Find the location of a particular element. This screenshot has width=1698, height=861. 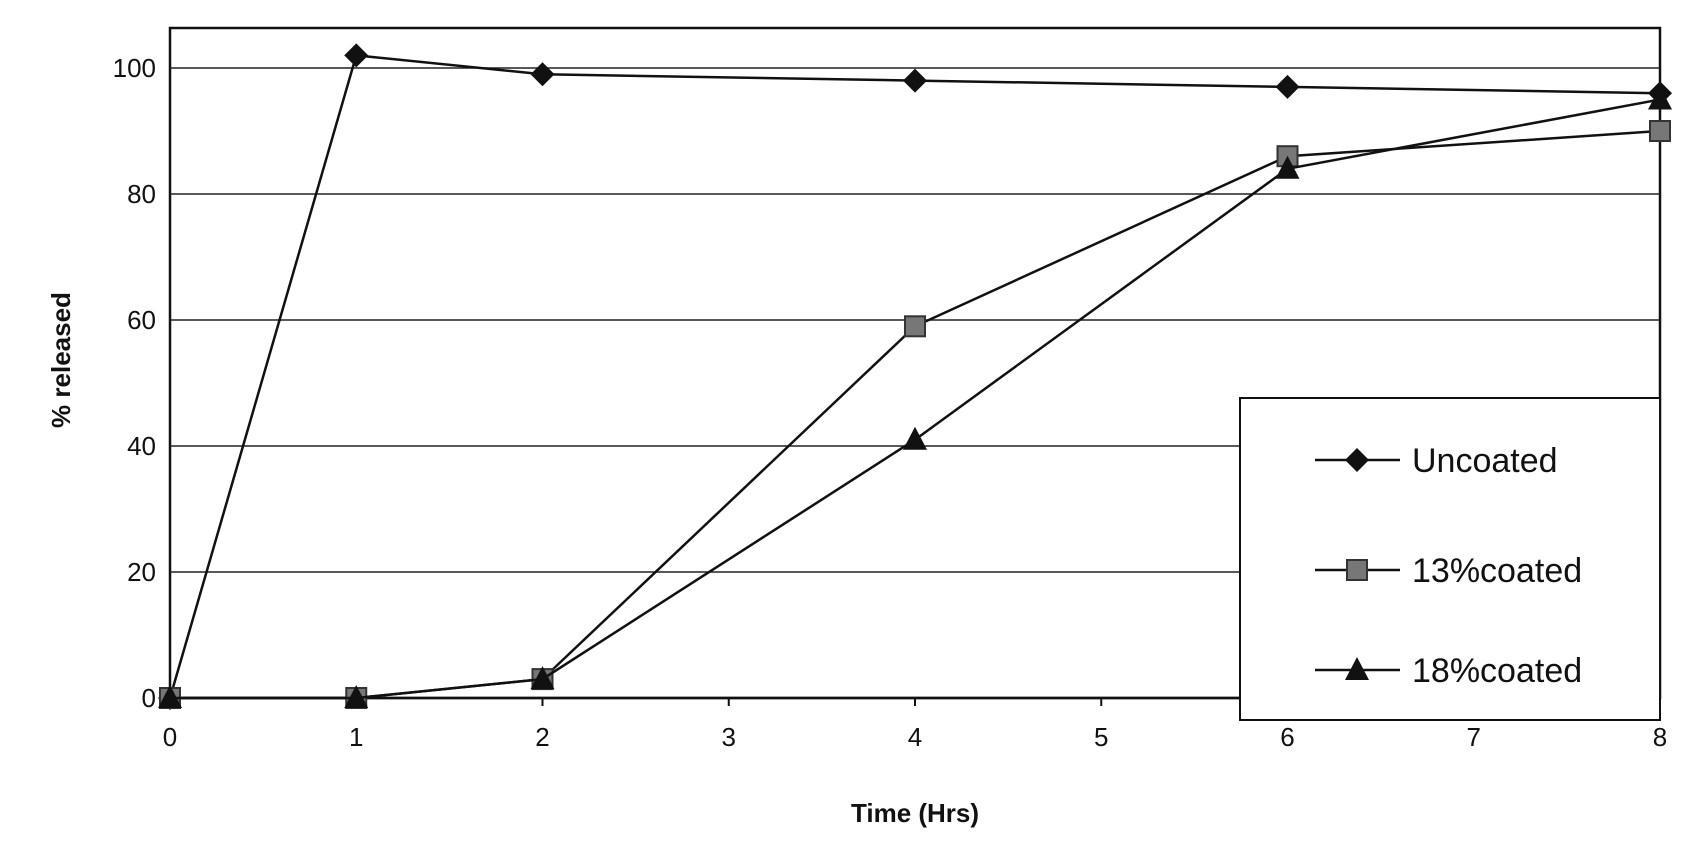

x-tick-label-7: 7 is located at coordinates (1474, 737).